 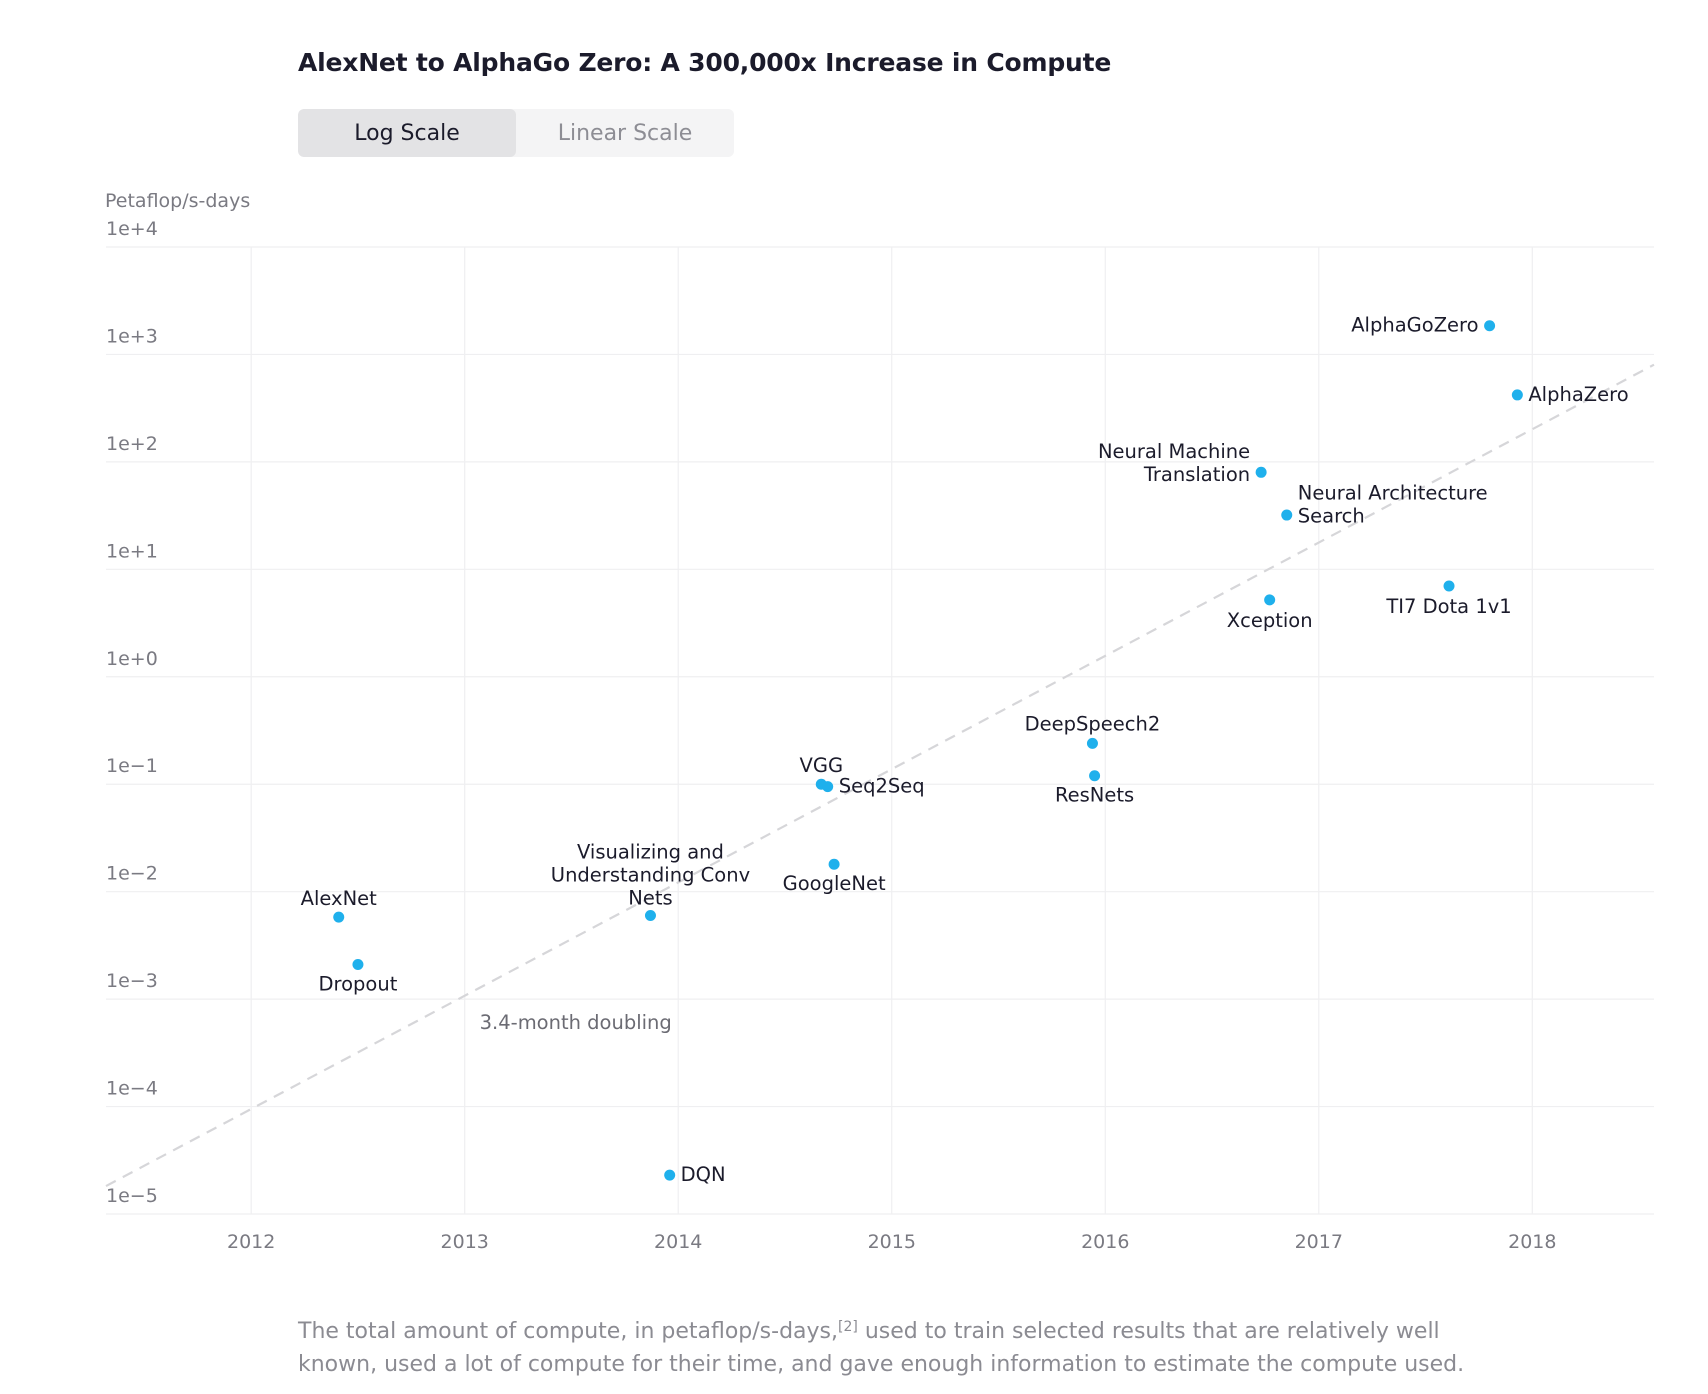 I want to click on data-point-label: Neural Architecture Search, so click(x=1393, y=505).